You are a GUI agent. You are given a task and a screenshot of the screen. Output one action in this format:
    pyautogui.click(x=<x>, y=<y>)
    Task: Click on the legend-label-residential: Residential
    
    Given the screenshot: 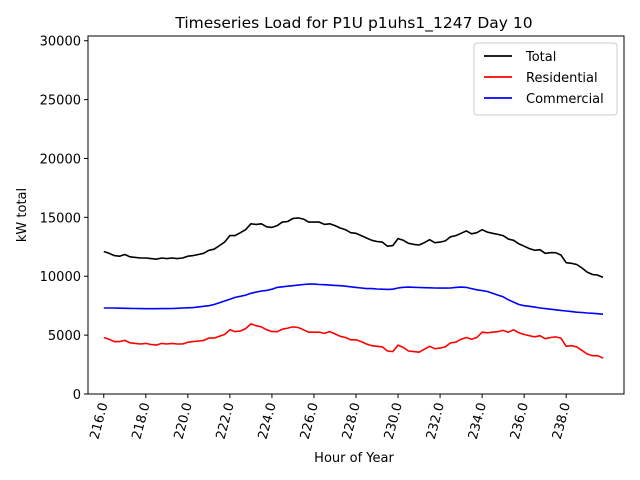 What is the action you would take?
    pyautogui.click(x=562, y=78)
    